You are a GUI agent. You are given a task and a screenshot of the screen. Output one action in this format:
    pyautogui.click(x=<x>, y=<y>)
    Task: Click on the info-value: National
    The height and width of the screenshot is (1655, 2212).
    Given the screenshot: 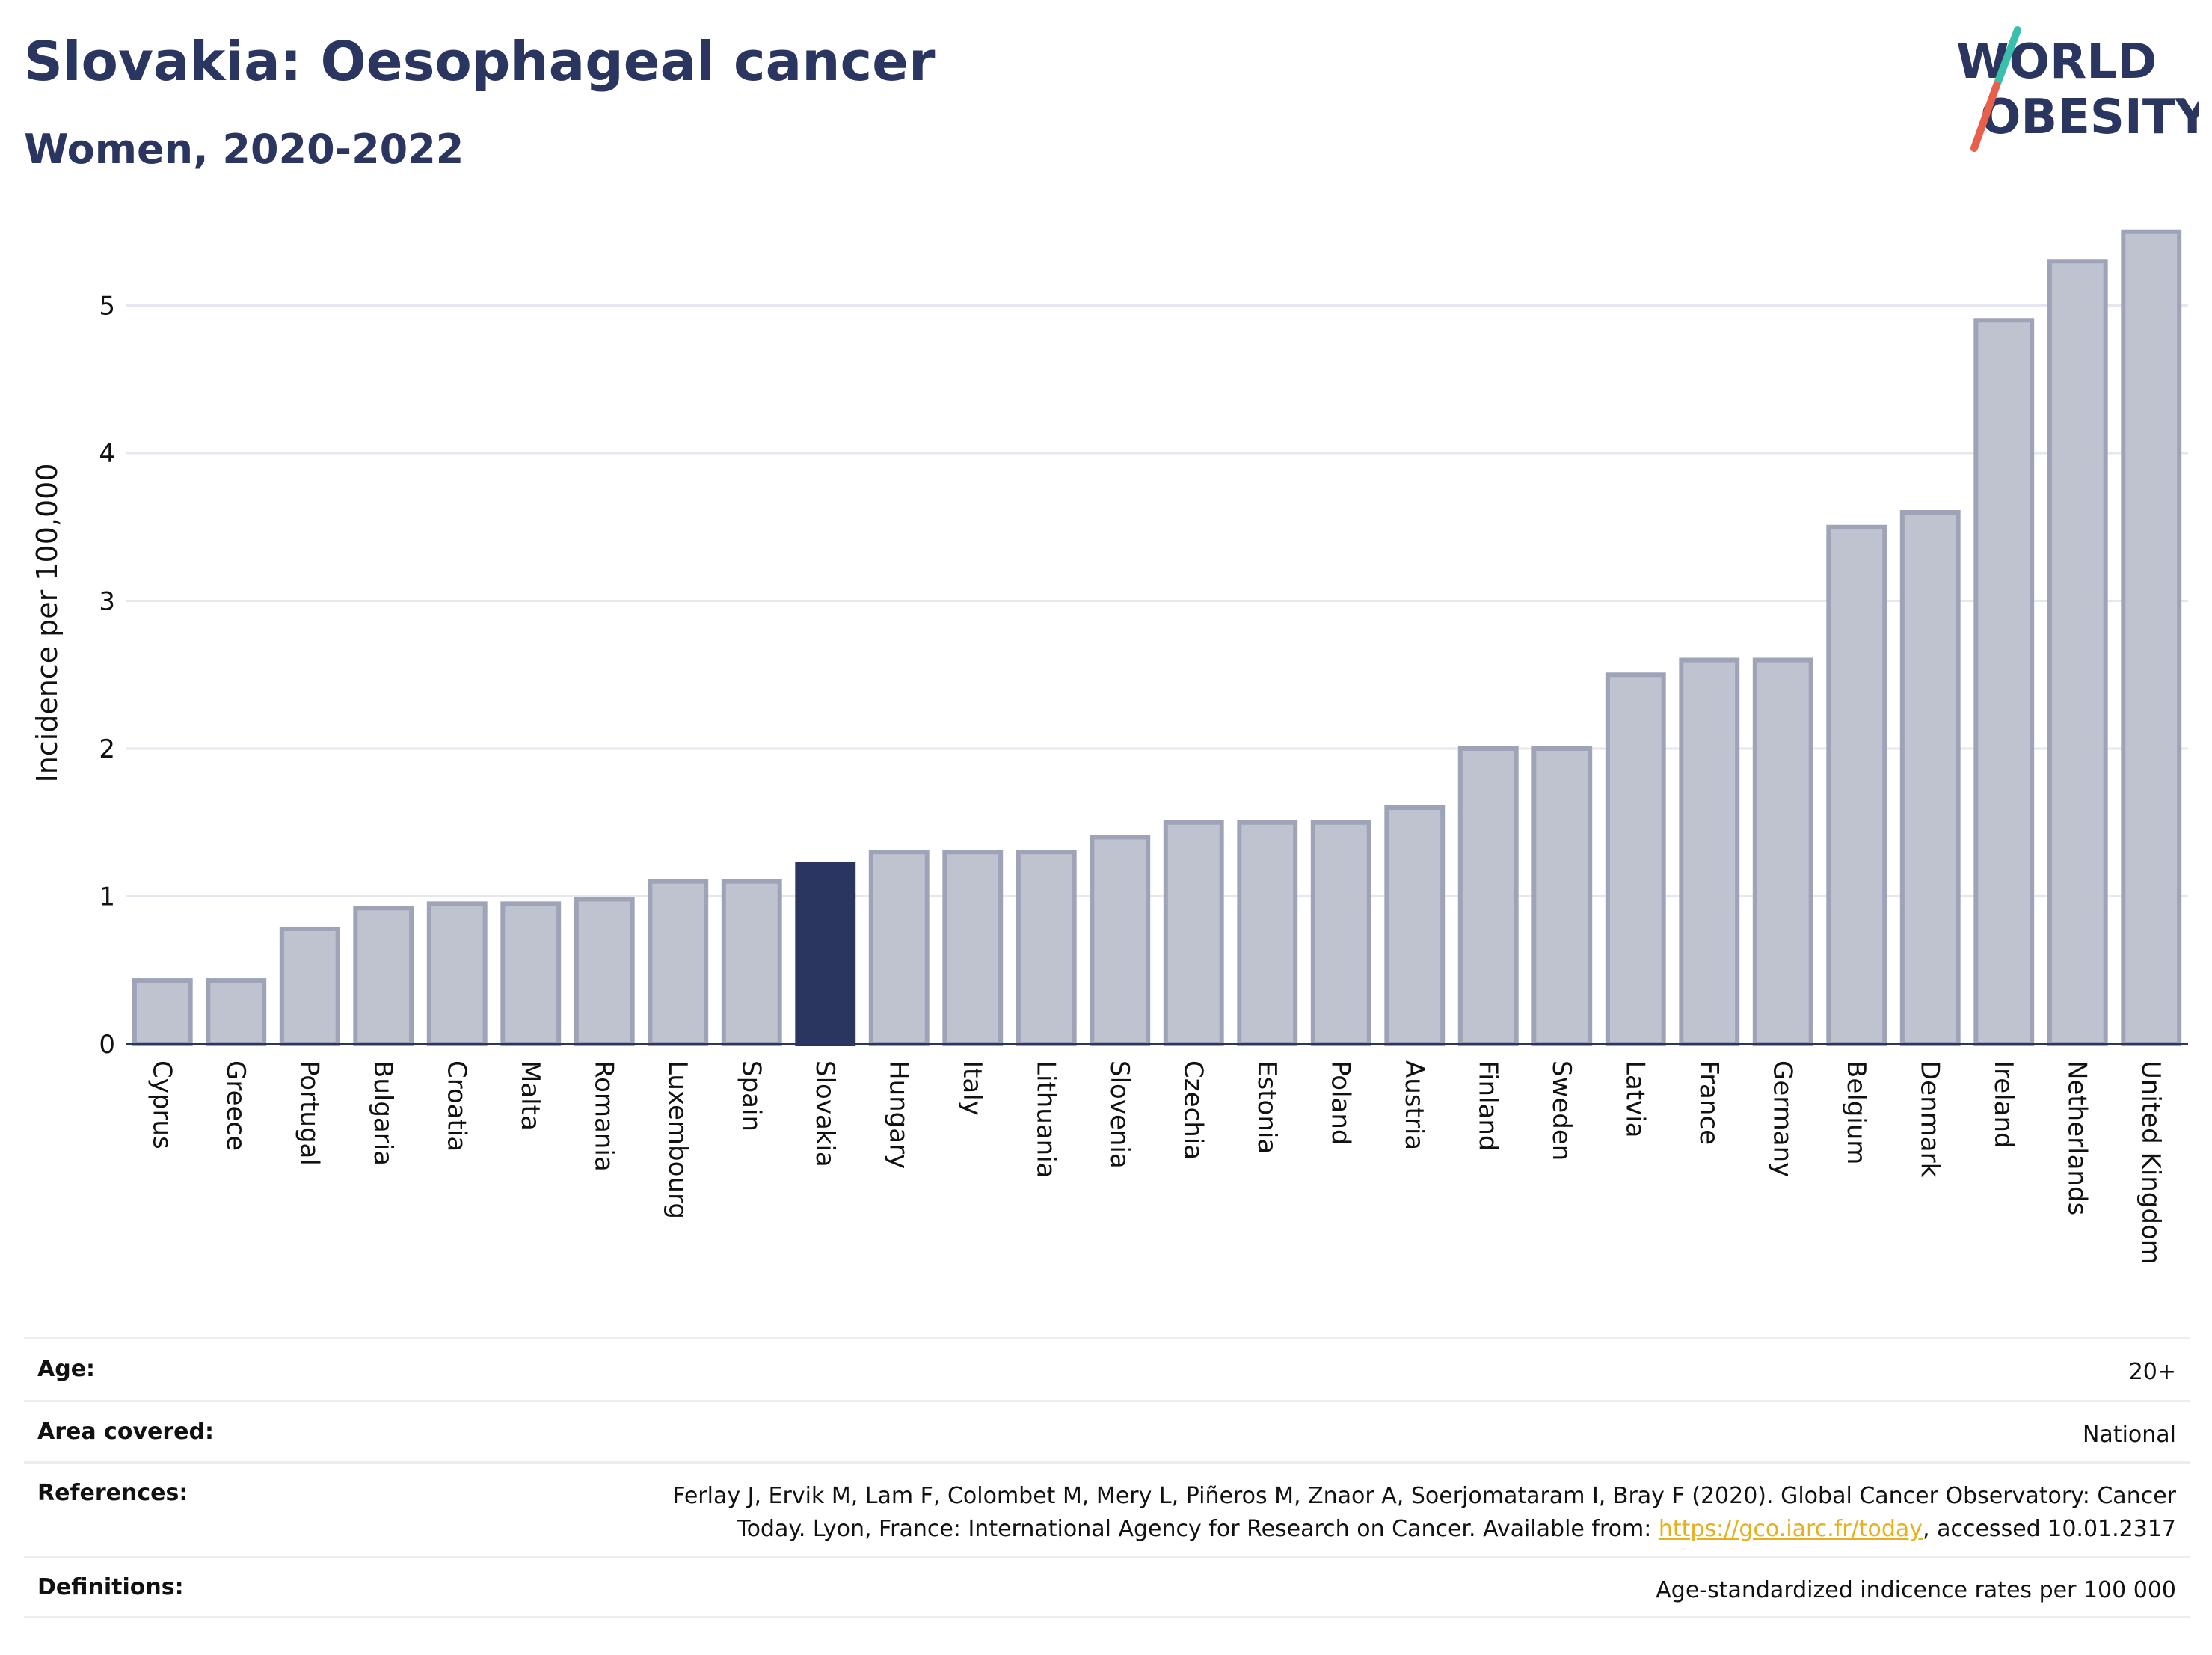 What is the action you would take?
    pyautogui.click(x=2129, y=1435)
    